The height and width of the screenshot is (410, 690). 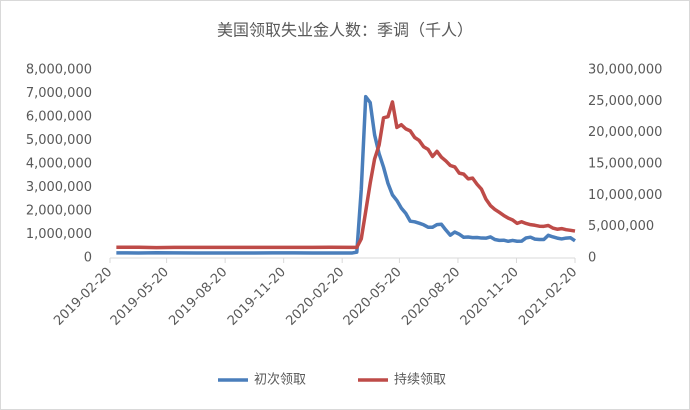 What do you see at coordinates (59, 187) in the screenshot?
I see `y-tick-label: 3,000,000` at bounding box center [59, 187].